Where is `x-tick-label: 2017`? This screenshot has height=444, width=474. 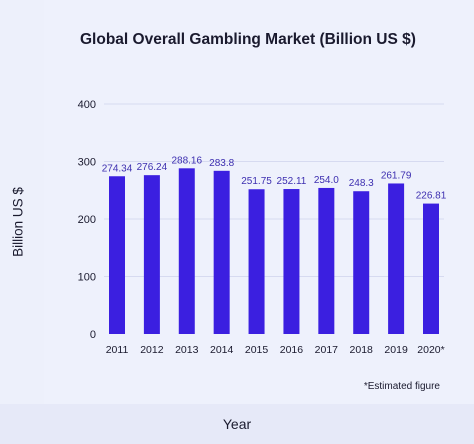
x-tick-label: 2017 is located at coordinates (327, 350).